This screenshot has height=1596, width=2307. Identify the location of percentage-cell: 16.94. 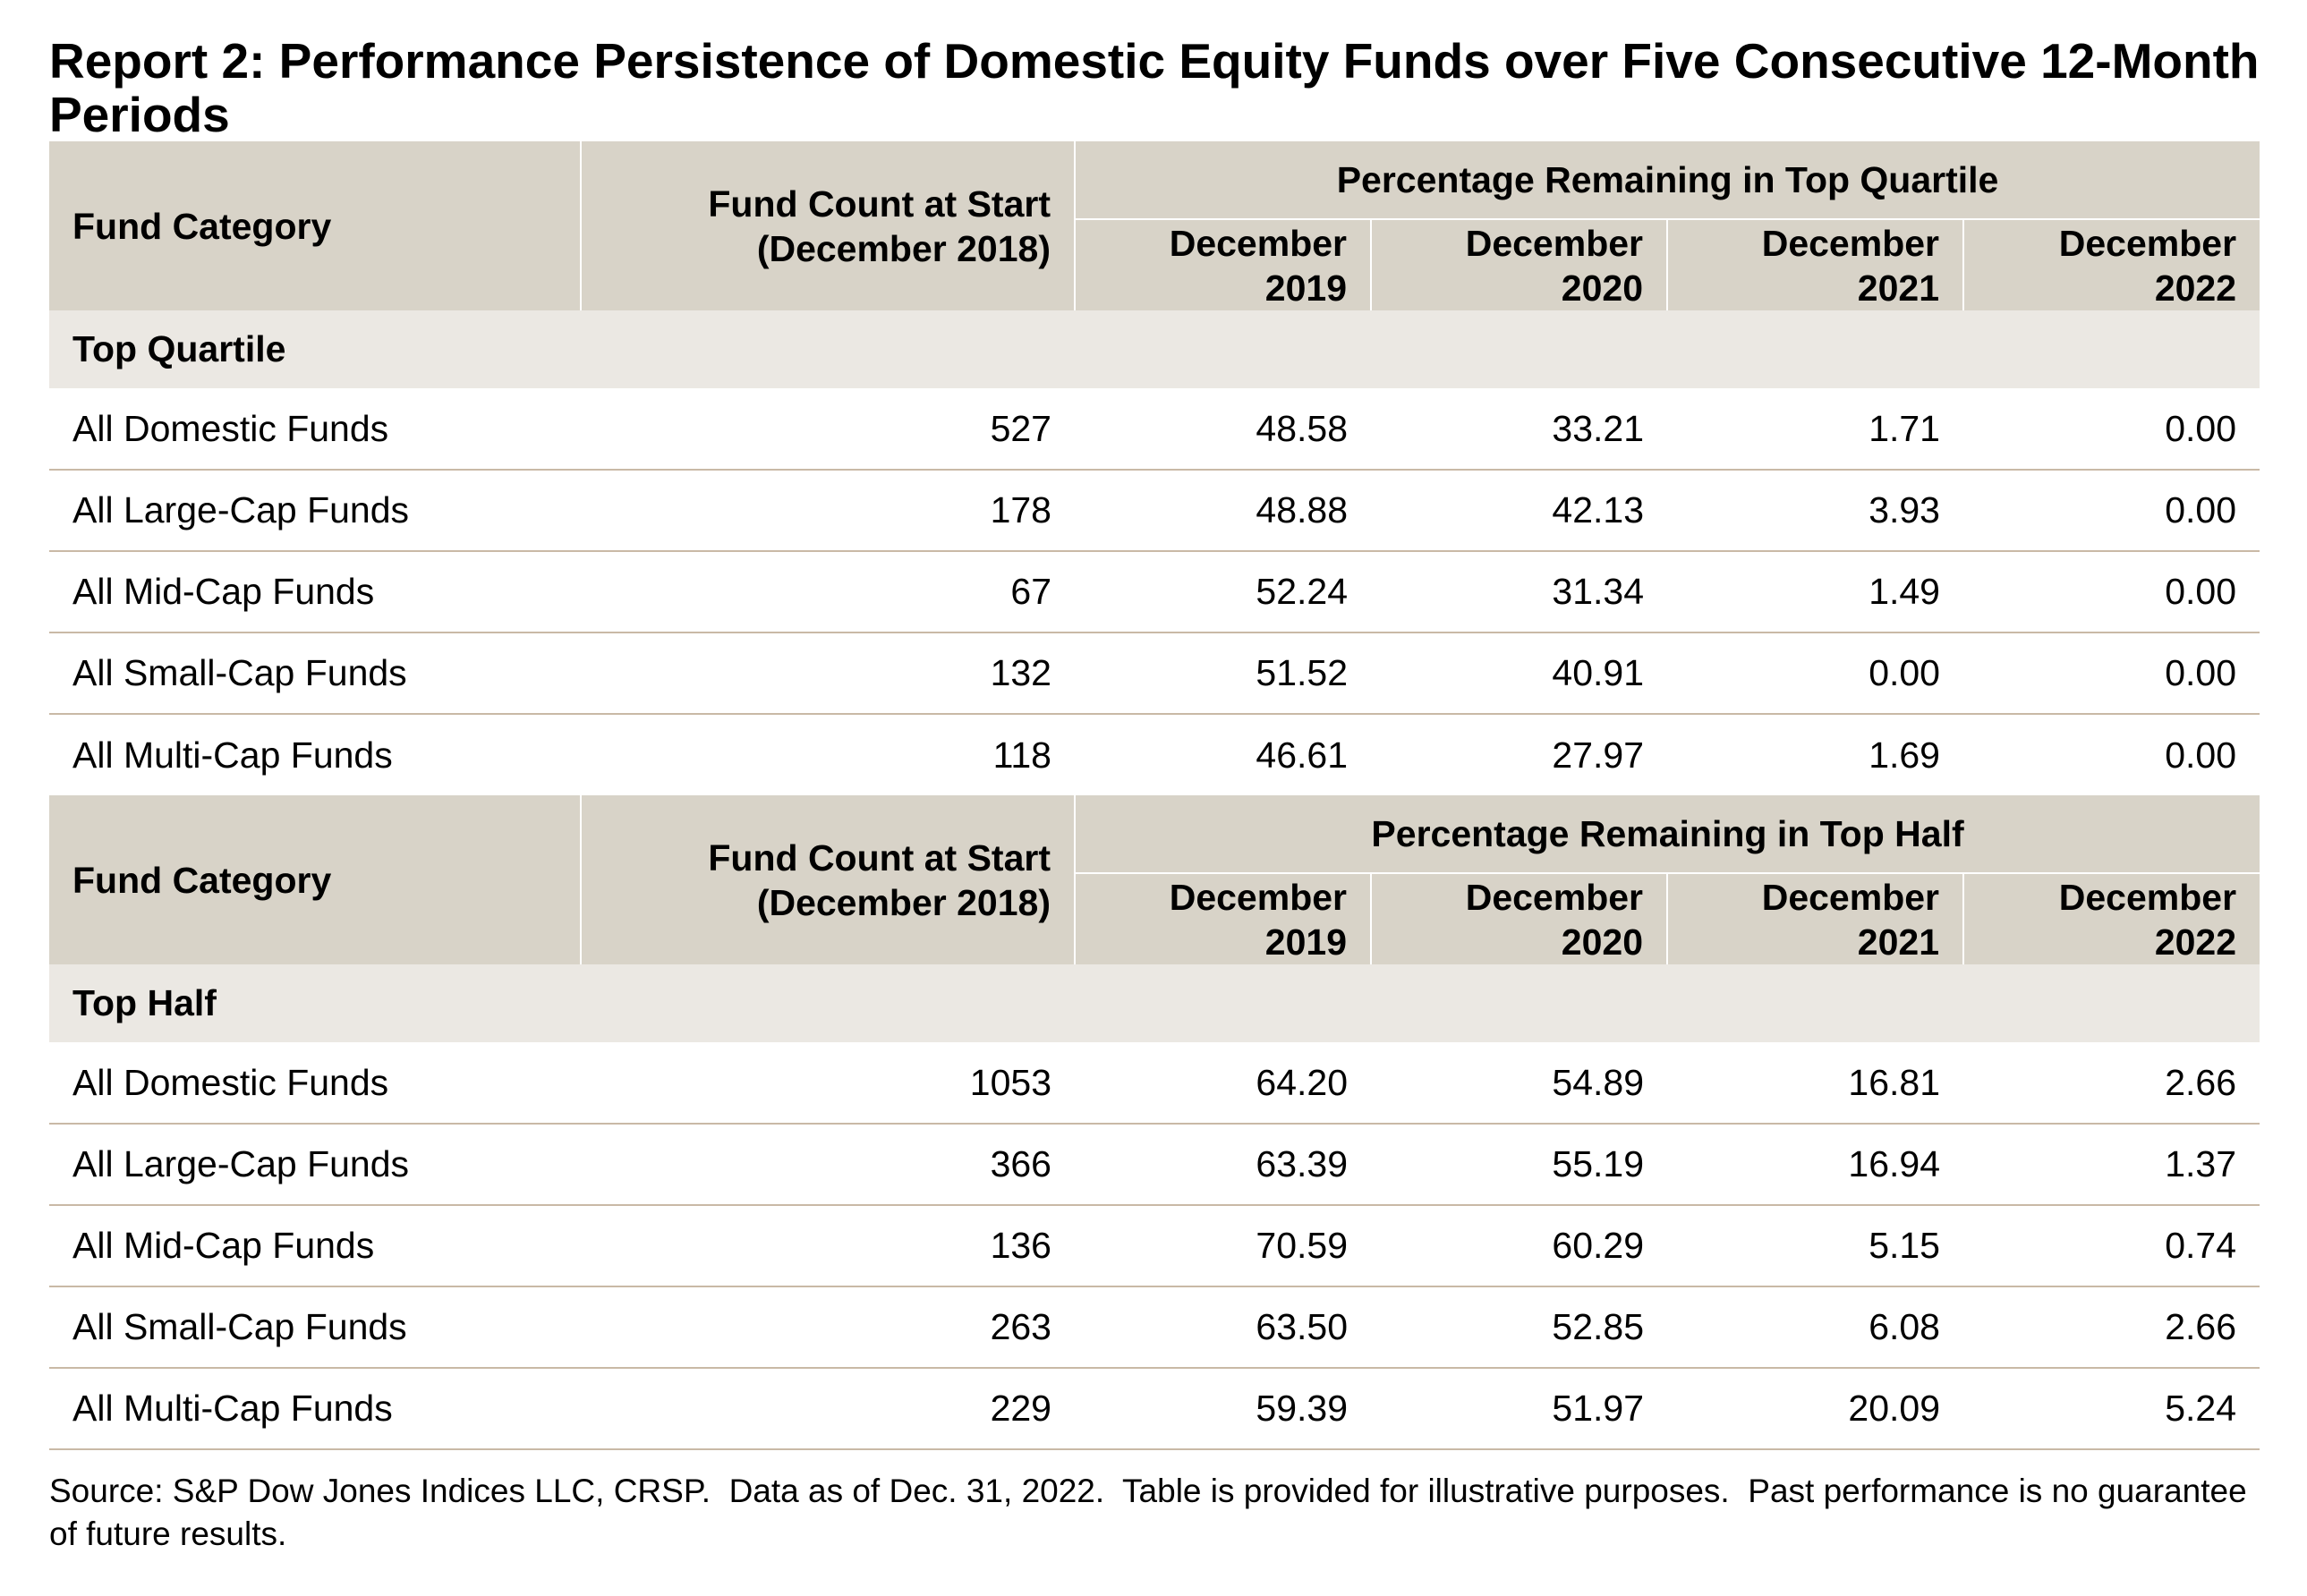
(1815, 1165).